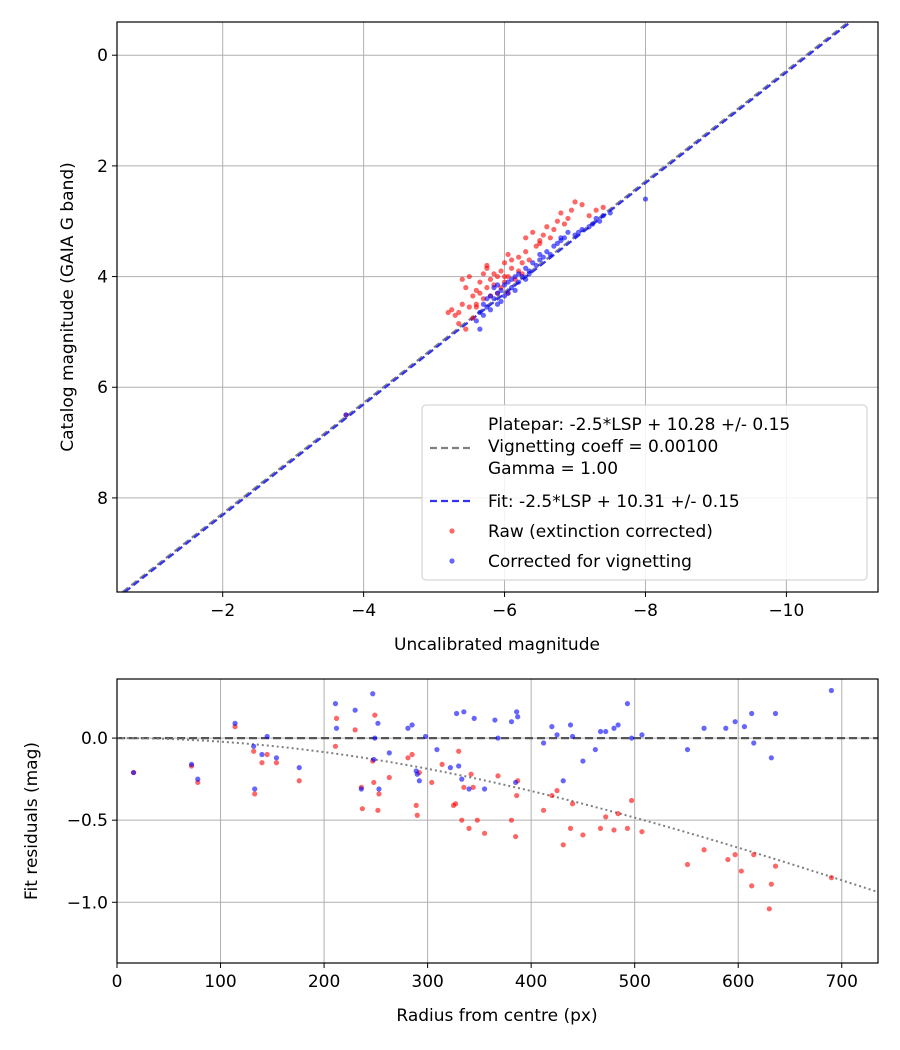 The width and height of the screenshot is (900, 1050). What do you see at coordinates (220, 982) in the screenshot?
I see `bottom-x-tick-label: 100` at bounding box center [220, 982].